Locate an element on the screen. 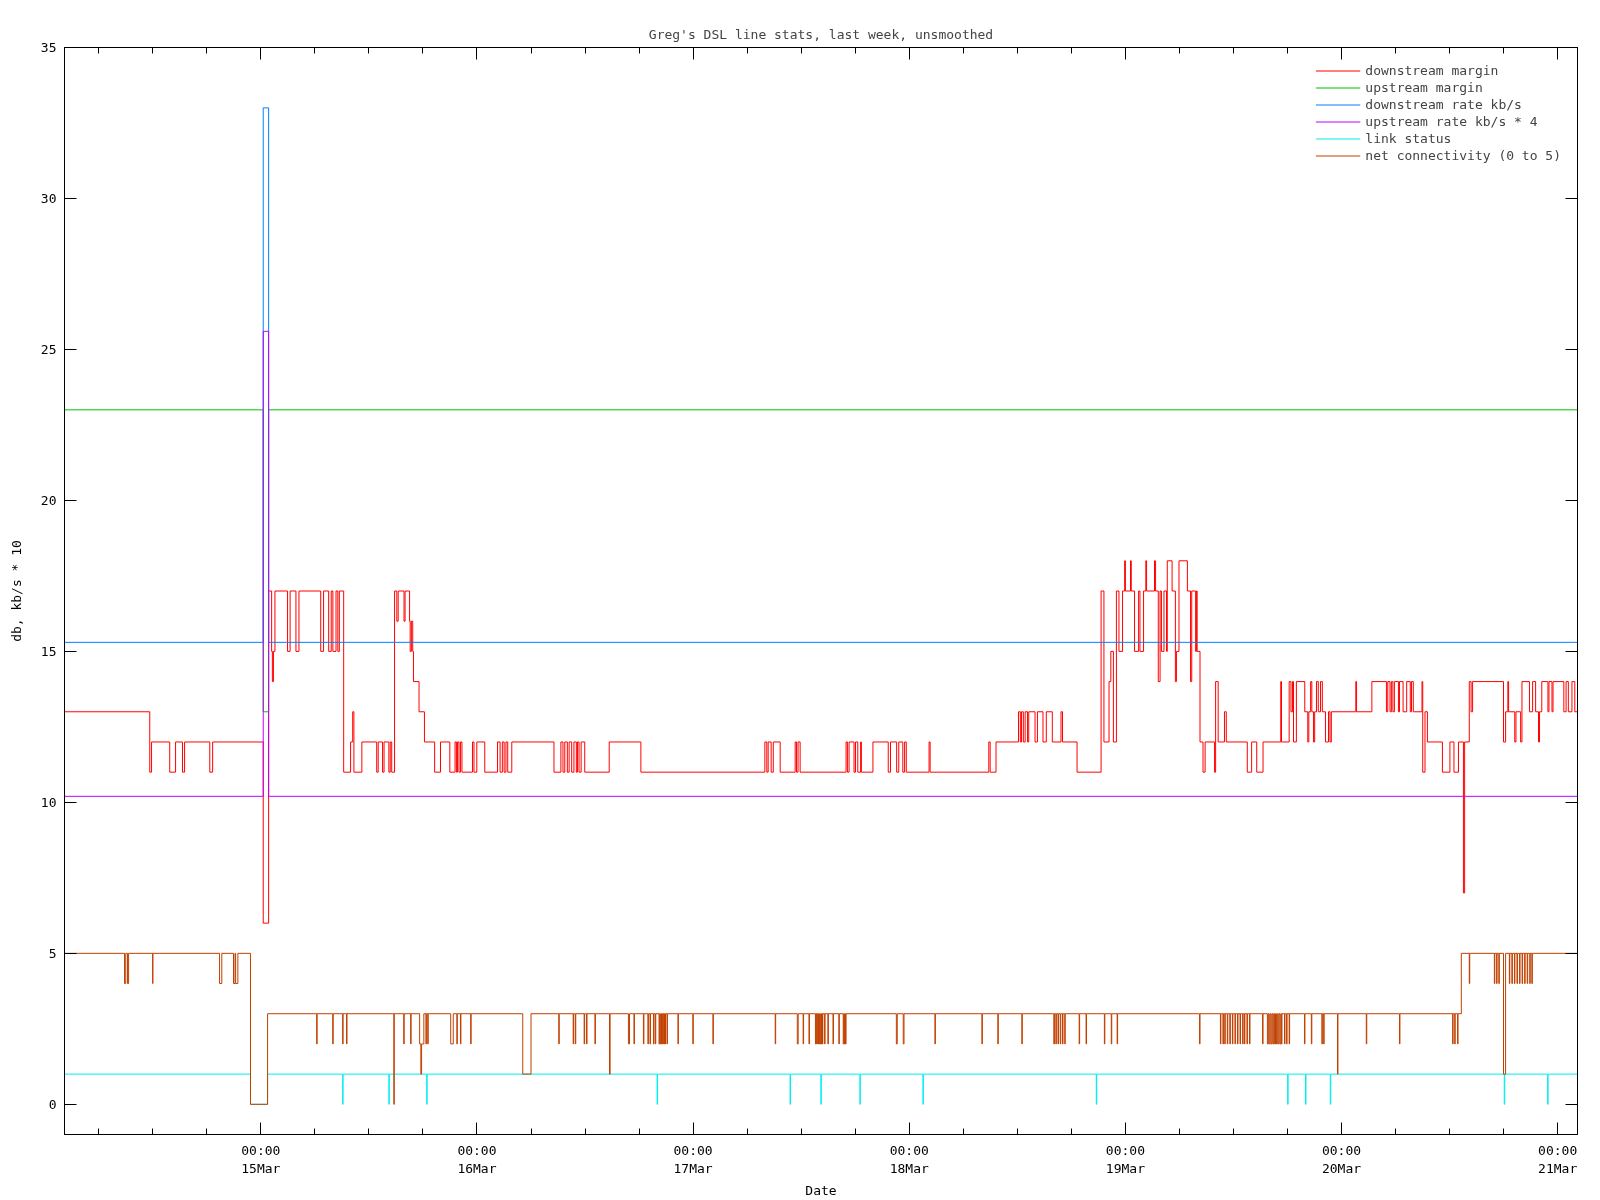 The height and width of the screenshot is (1200, 1600). legend-label: downstream rate kb/s is located at coordinates (1443, 104).